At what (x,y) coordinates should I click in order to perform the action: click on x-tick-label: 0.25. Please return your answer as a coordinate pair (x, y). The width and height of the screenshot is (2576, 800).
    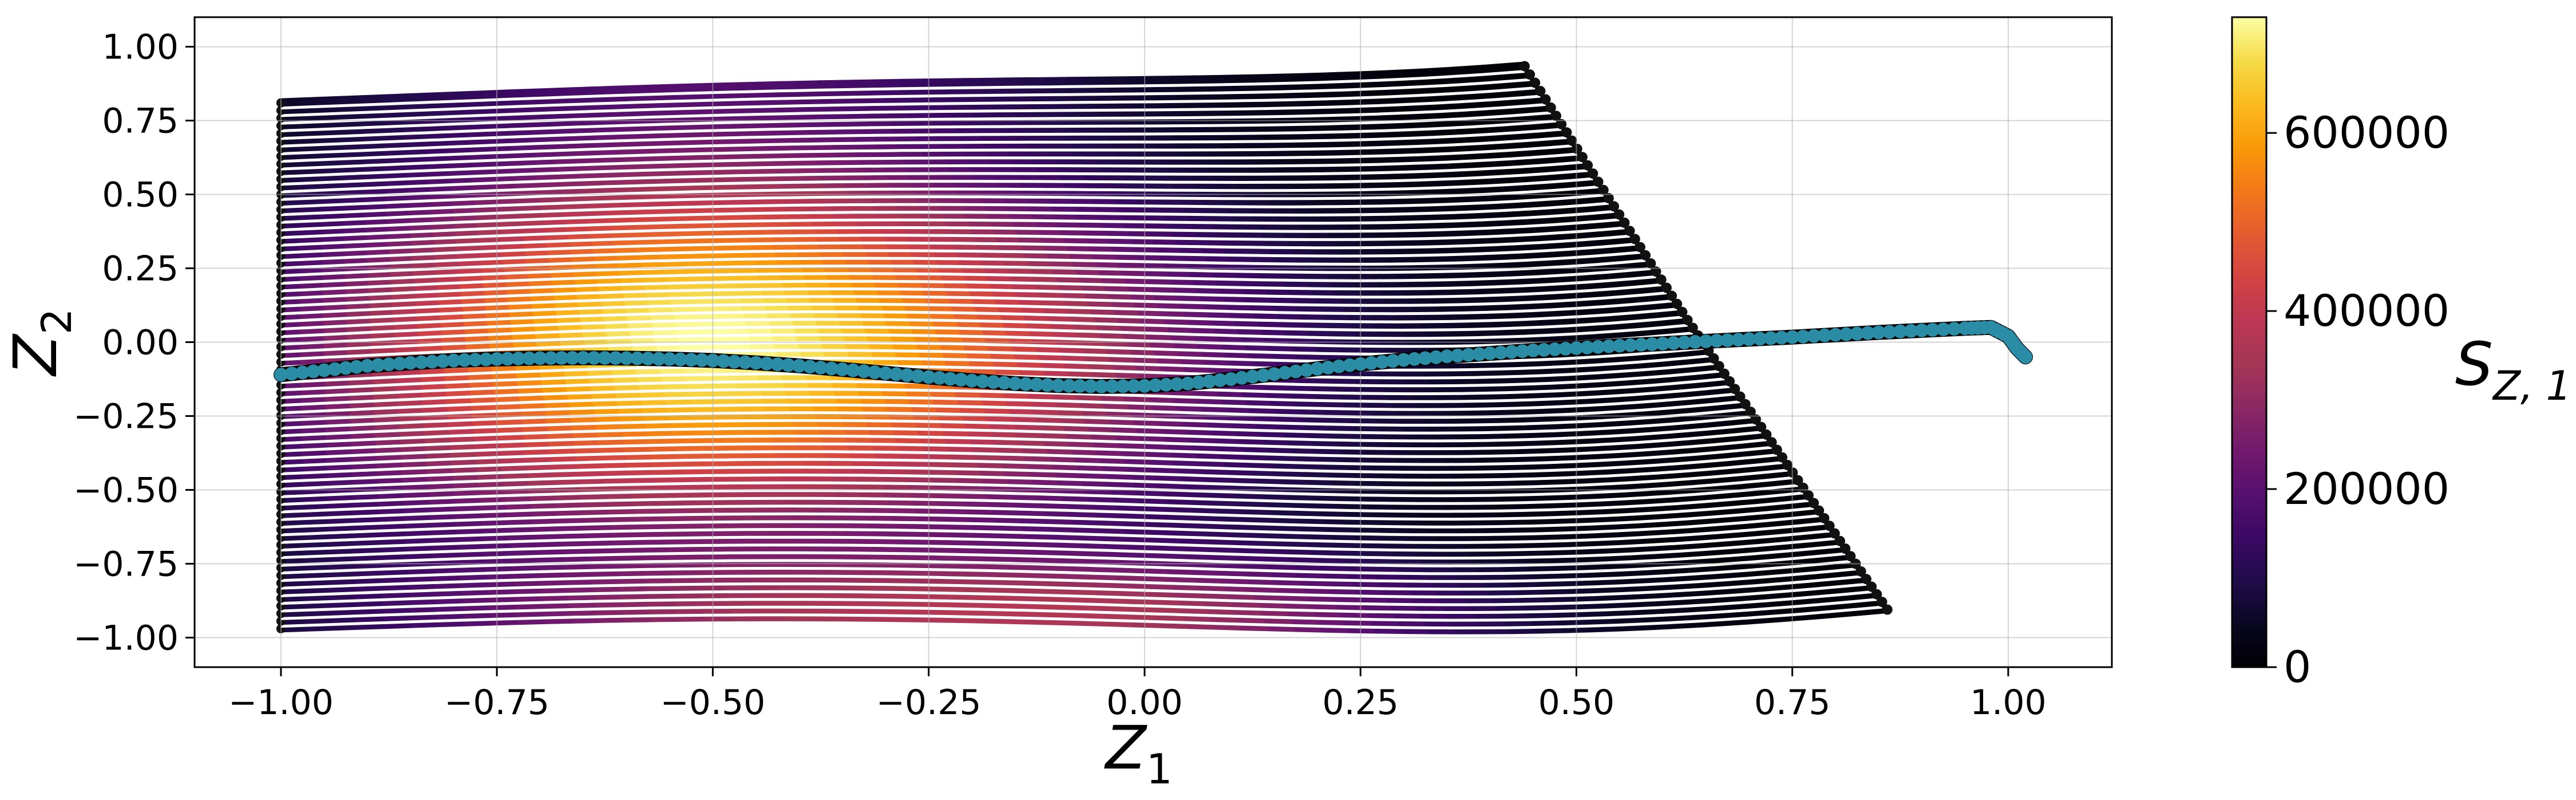
    Looking at the image, I should click on (1360, 703).